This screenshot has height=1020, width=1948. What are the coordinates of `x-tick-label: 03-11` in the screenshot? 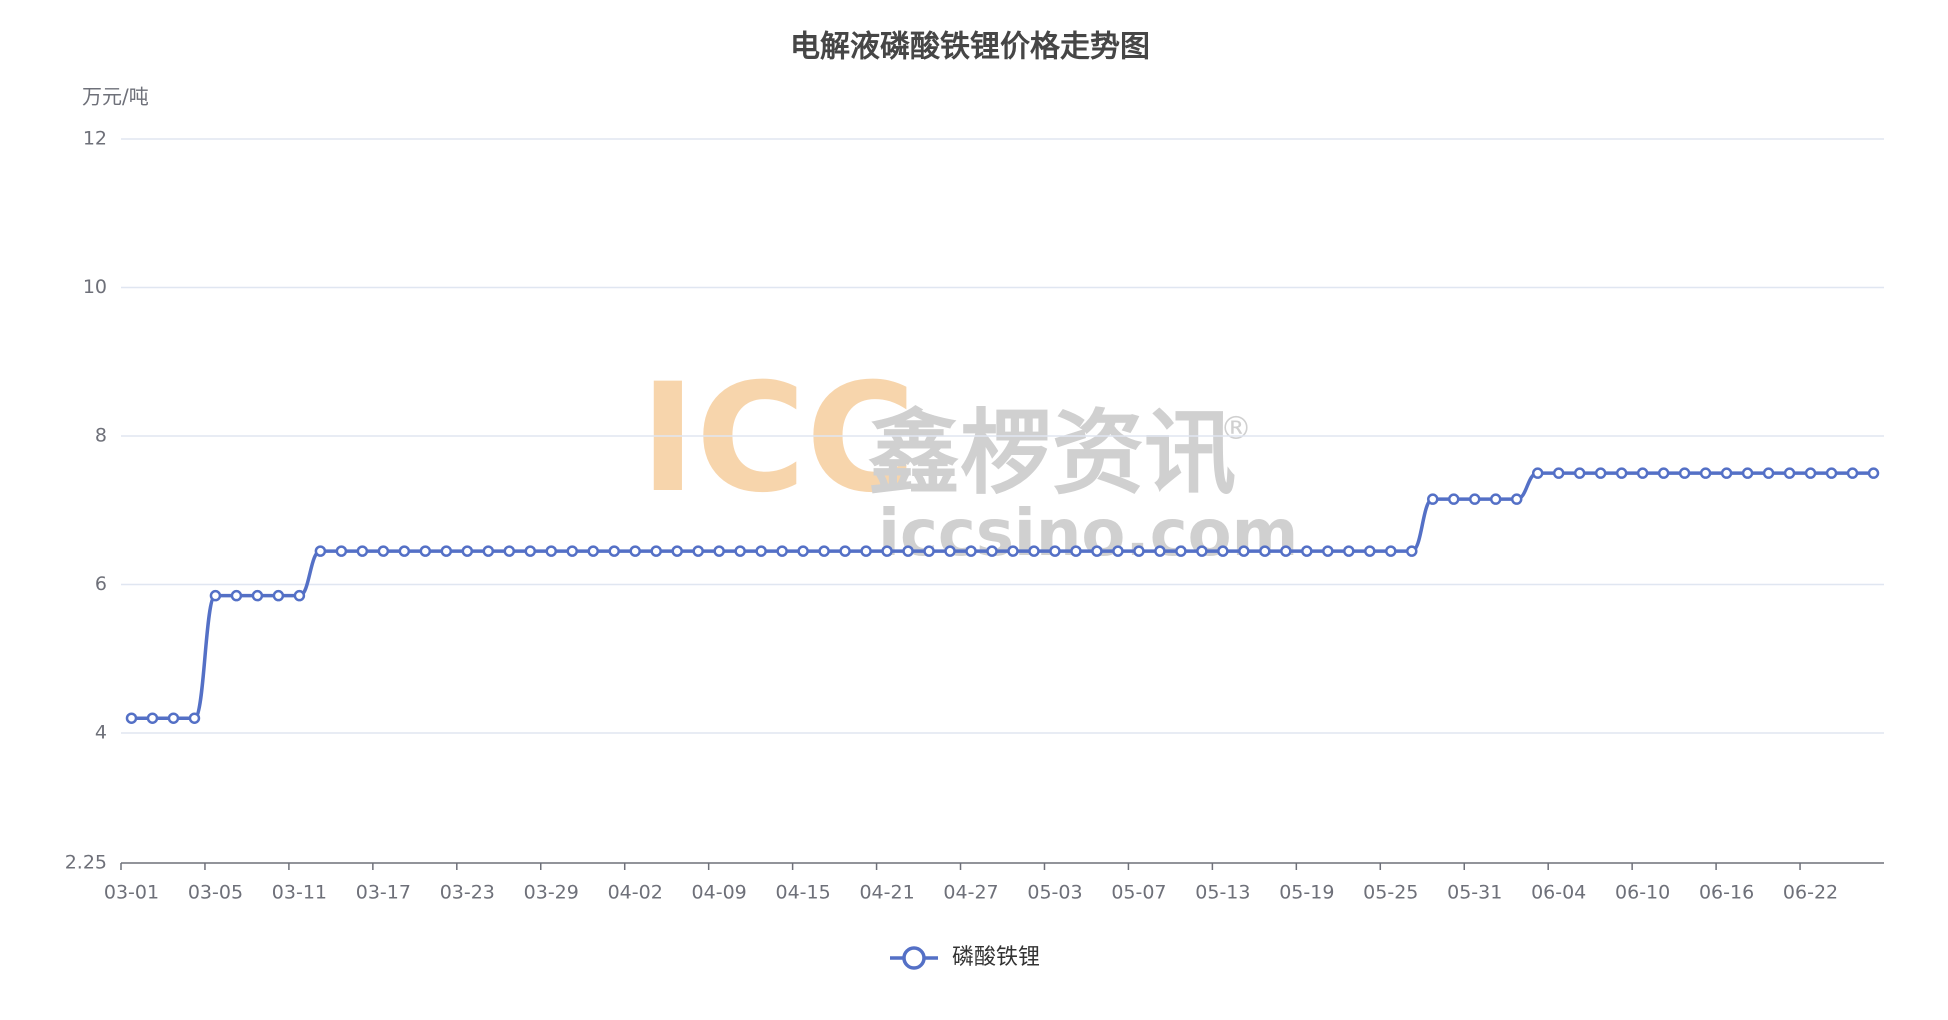 It's located at (299, 893).